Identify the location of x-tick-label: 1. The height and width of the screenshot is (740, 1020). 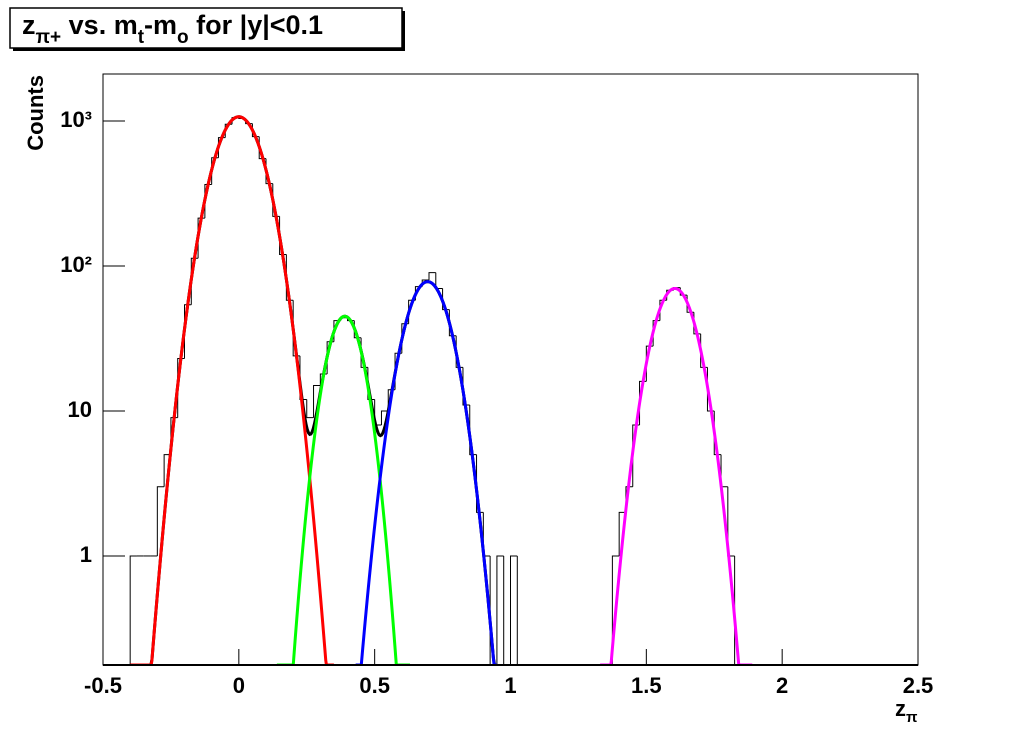
(510, 685).